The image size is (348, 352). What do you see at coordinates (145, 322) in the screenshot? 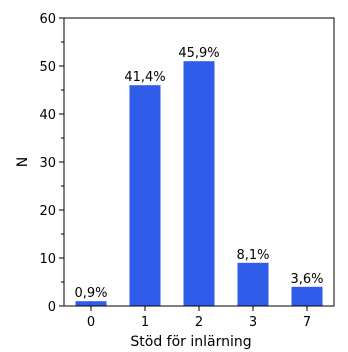
I see `x-tick-label: 1` at bounding box center [145, 322].